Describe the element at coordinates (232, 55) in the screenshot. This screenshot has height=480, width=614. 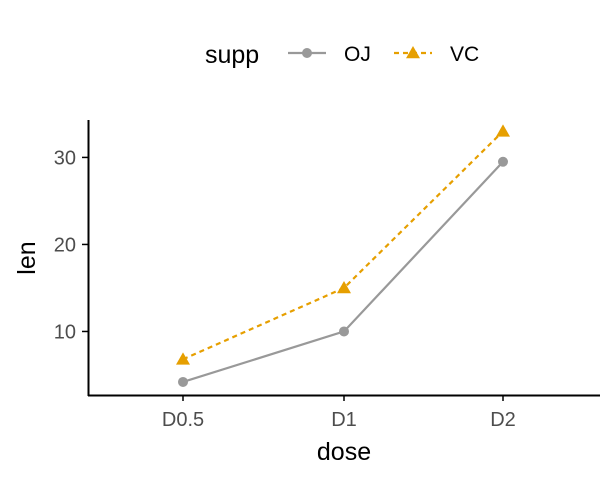
I see `legend-title: supp` at that location.